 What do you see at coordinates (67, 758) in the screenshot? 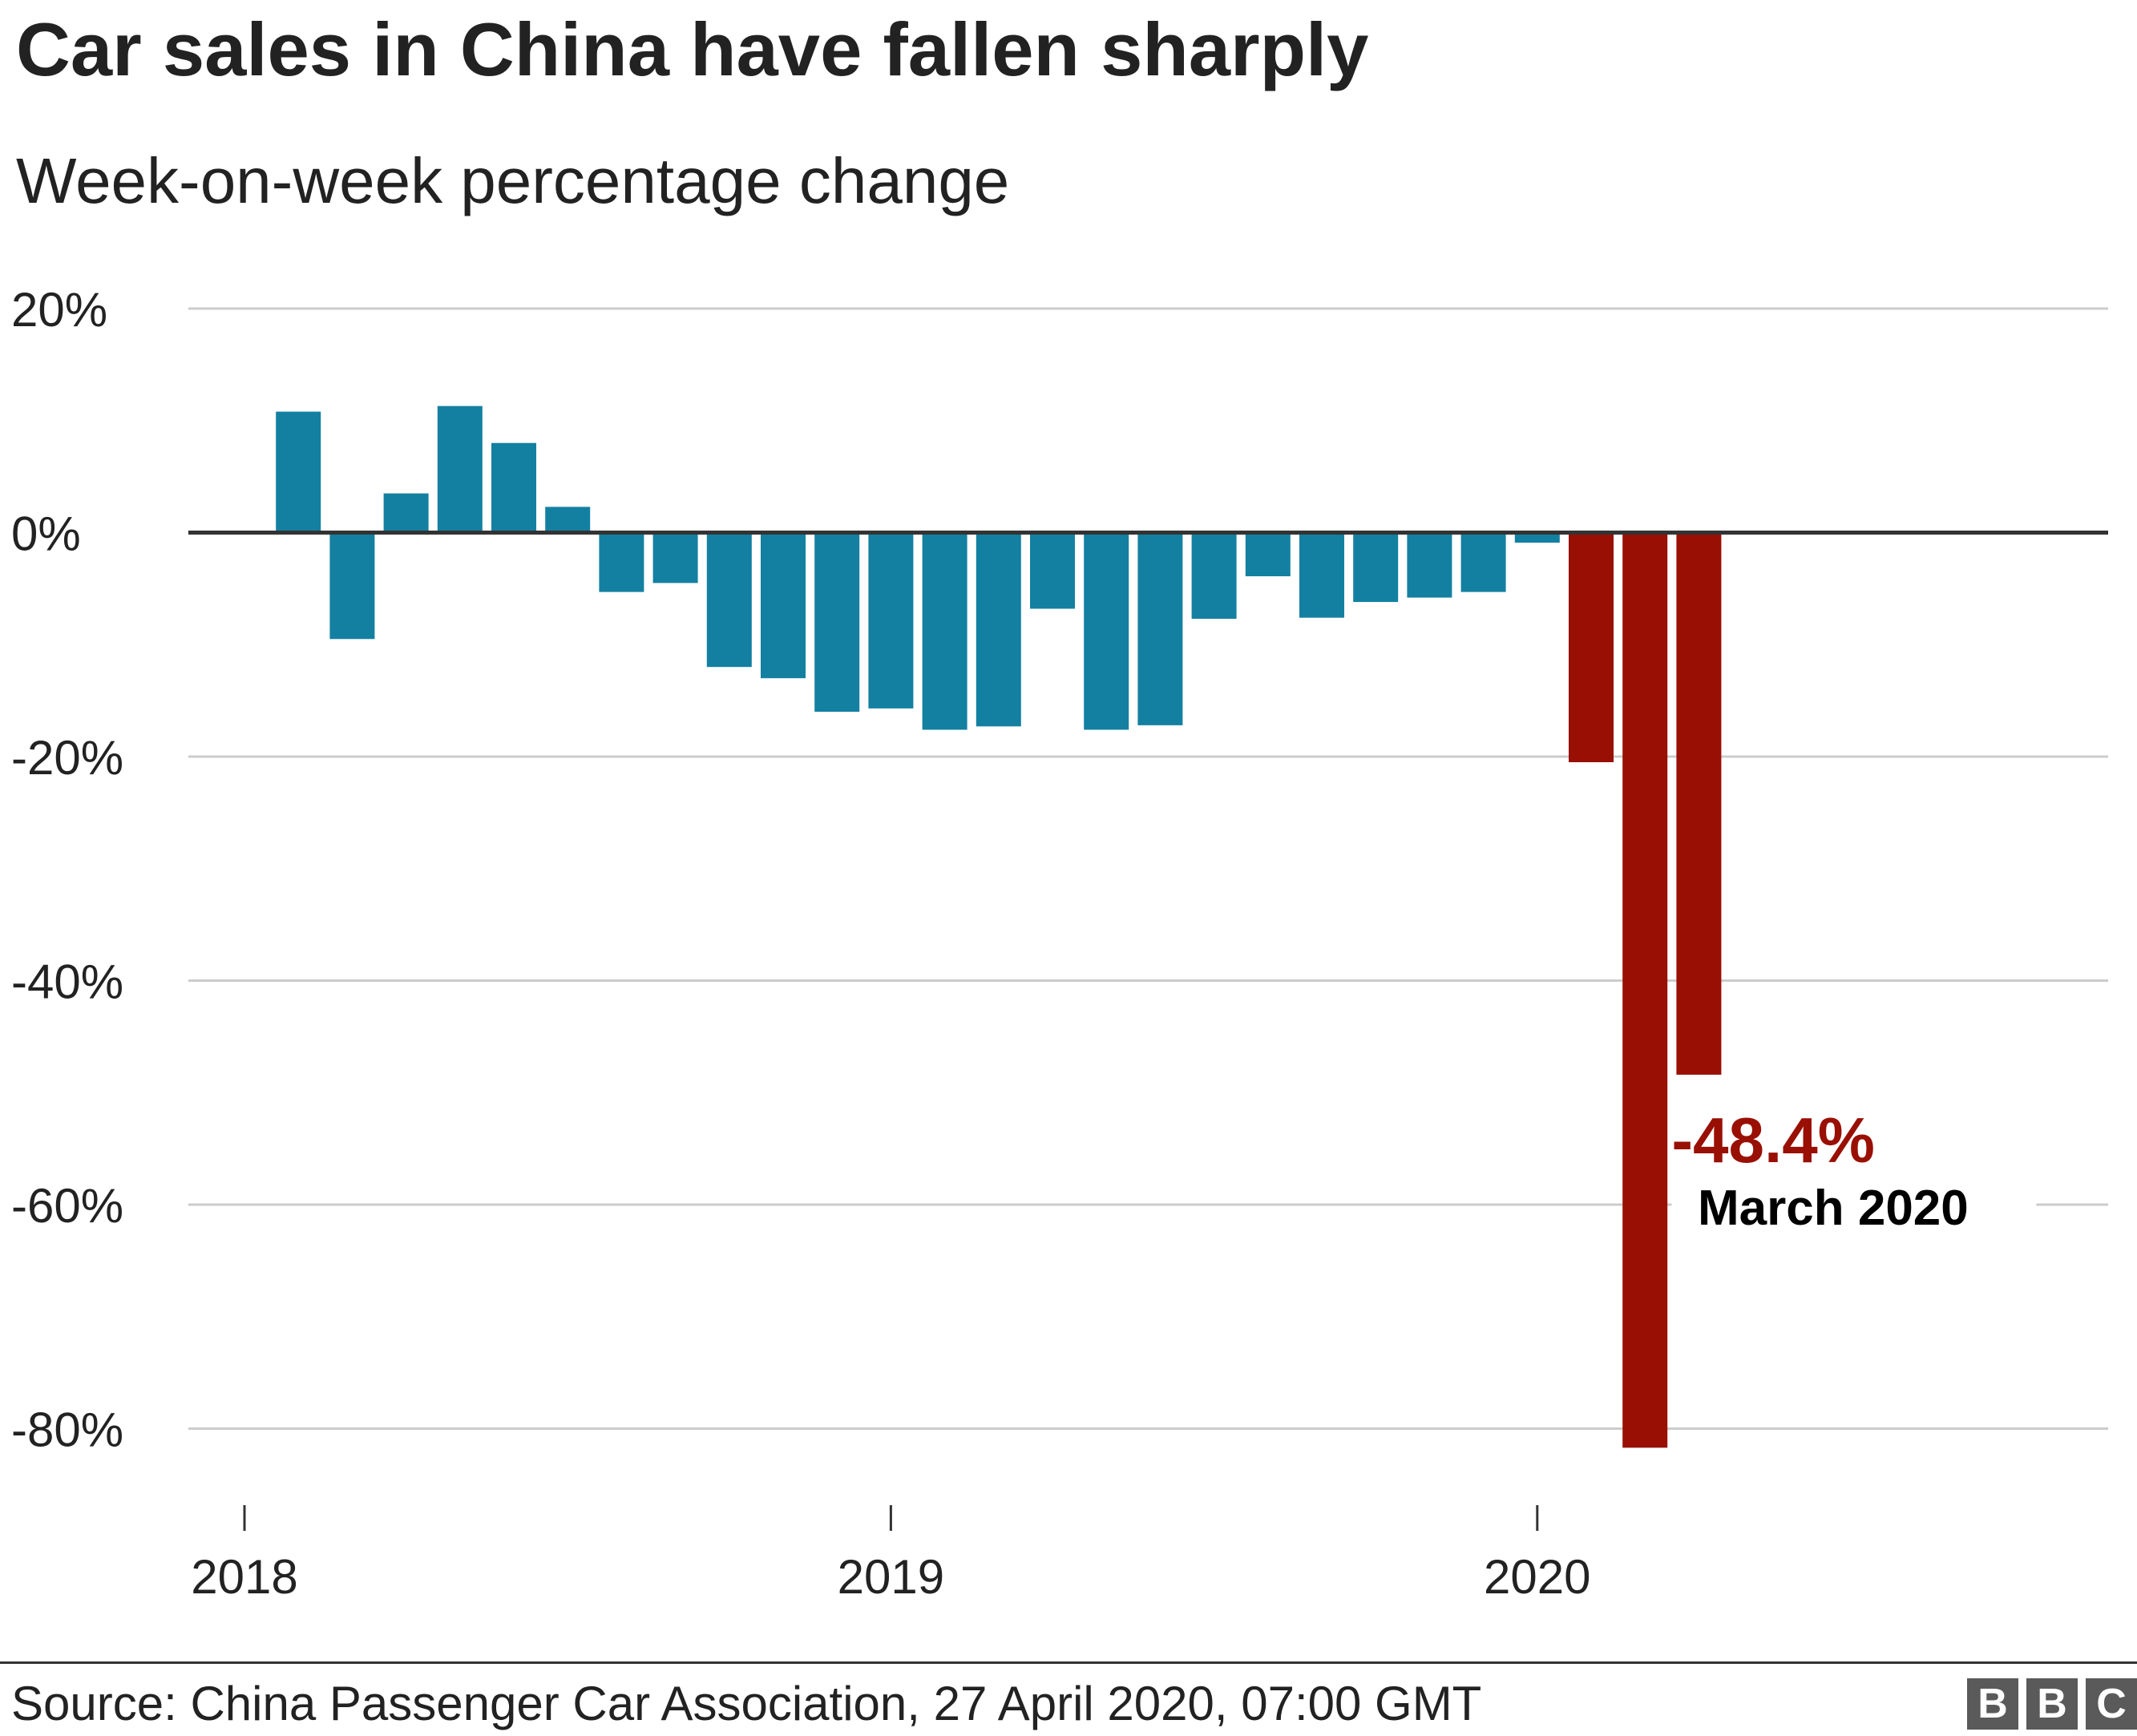
I see `y-tick-label: -20%` at bounding box center [67, 758].